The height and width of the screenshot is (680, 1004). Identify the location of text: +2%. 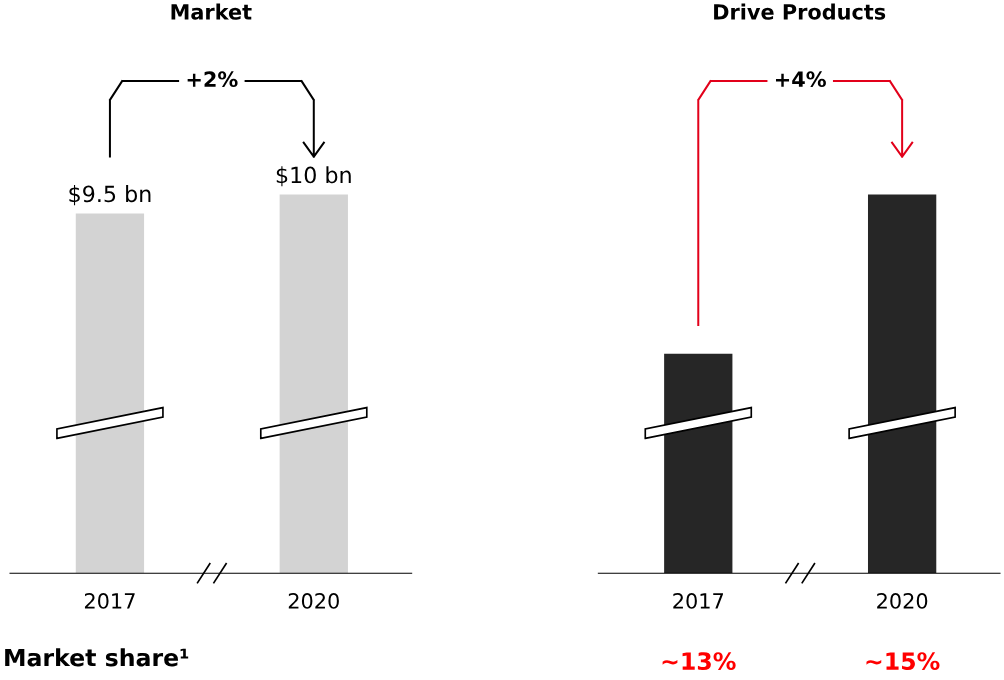
(212, 79).